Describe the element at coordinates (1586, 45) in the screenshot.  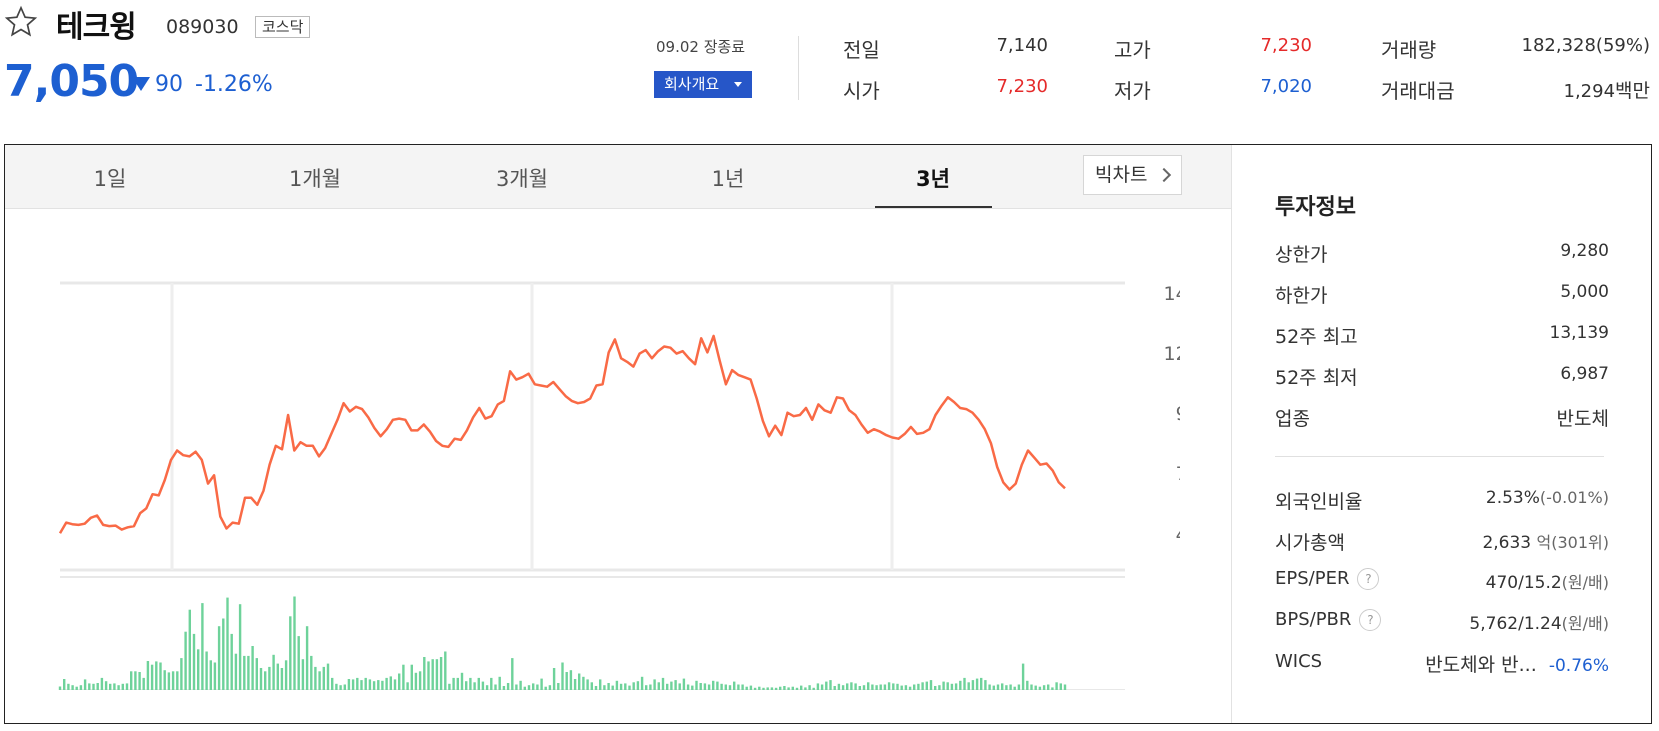
I see `volume-value: 182,328(59%)` at that location.